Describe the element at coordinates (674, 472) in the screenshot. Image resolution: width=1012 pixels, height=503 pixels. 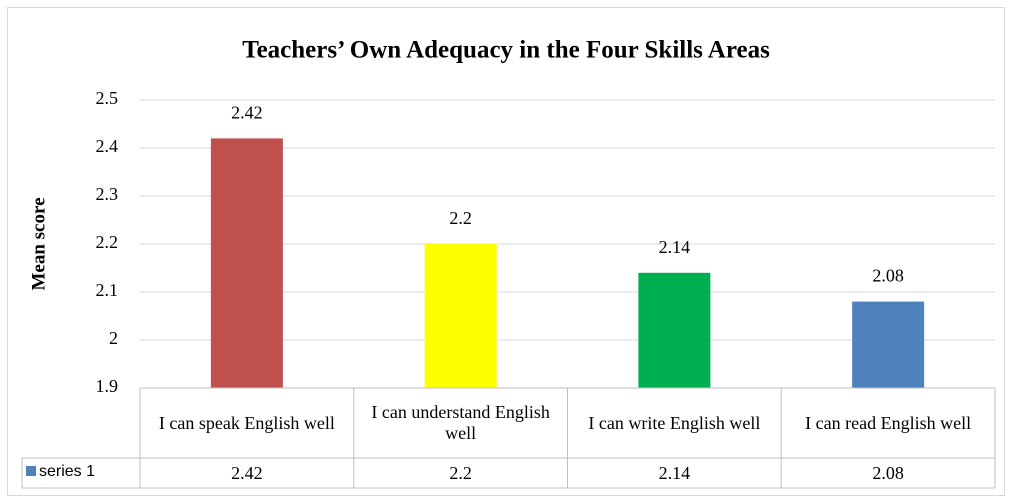
I see `table-value: 2.14` at that location.